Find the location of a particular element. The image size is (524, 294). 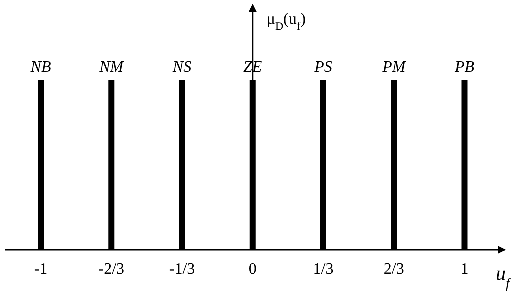

x-axis-title: u$_{f}$ is located at coordinates (504, 277).